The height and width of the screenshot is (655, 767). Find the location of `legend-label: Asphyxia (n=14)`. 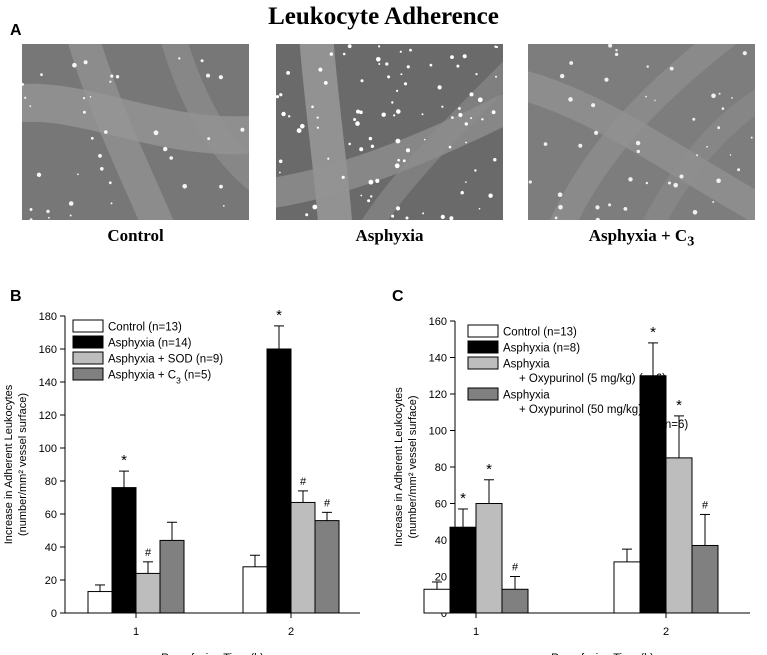

legend-label: Asphyxia (n=14) is located at coordinates (150, 344).